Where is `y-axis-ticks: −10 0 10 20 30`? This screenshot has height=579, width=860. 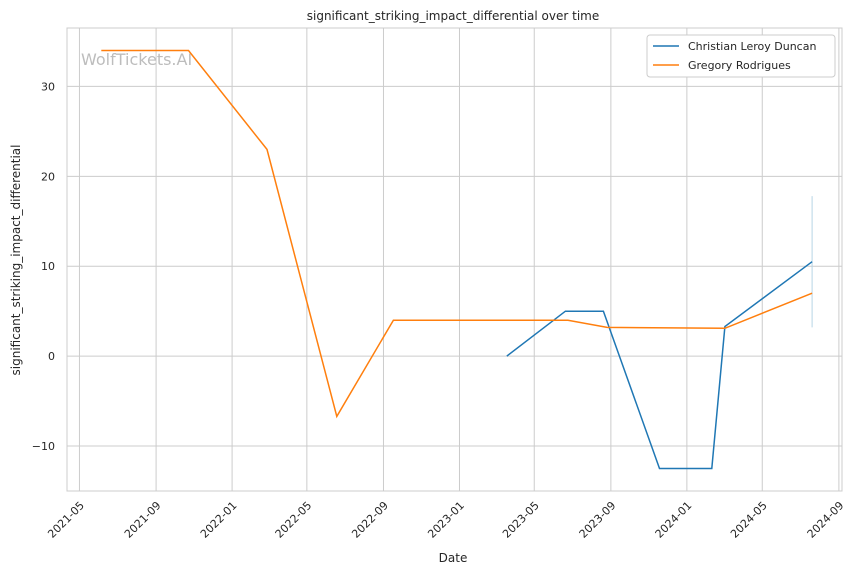
y-axis-ticks: −10 0 10 20 30 is located at coordinates (43, 266).